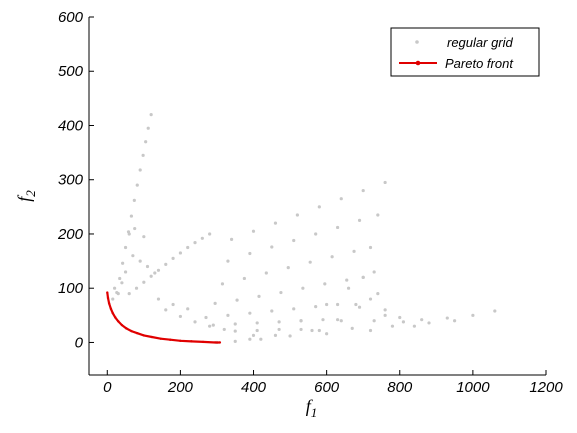 The image size is (577, 433). Describe the element at coordinates (480, 42) in the screenshot. I see `legend-label-regular-grid: regular grid` at that location.